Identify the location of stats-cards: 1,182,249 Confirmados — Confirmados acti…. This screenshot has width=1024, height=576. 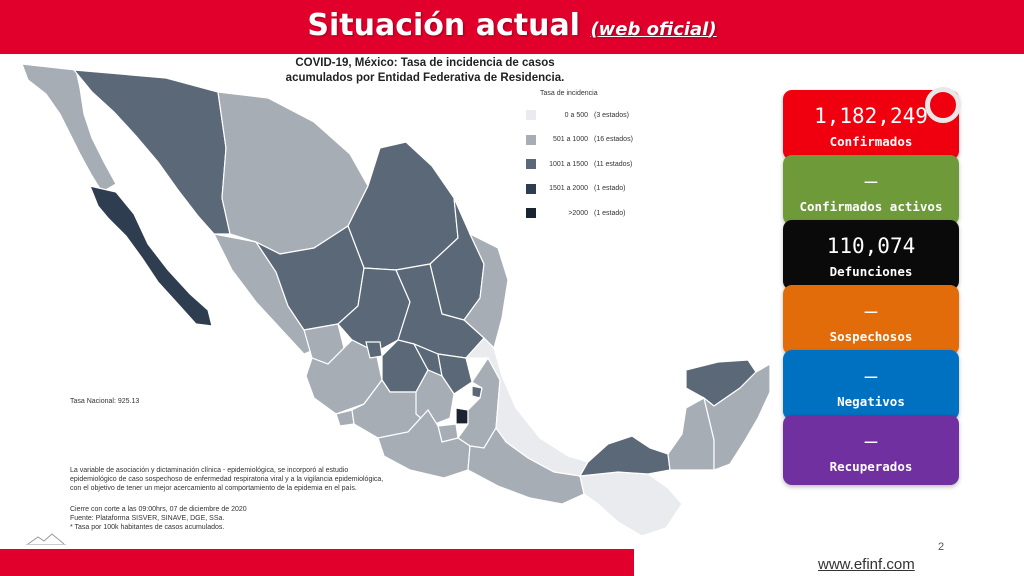
(871, 287).